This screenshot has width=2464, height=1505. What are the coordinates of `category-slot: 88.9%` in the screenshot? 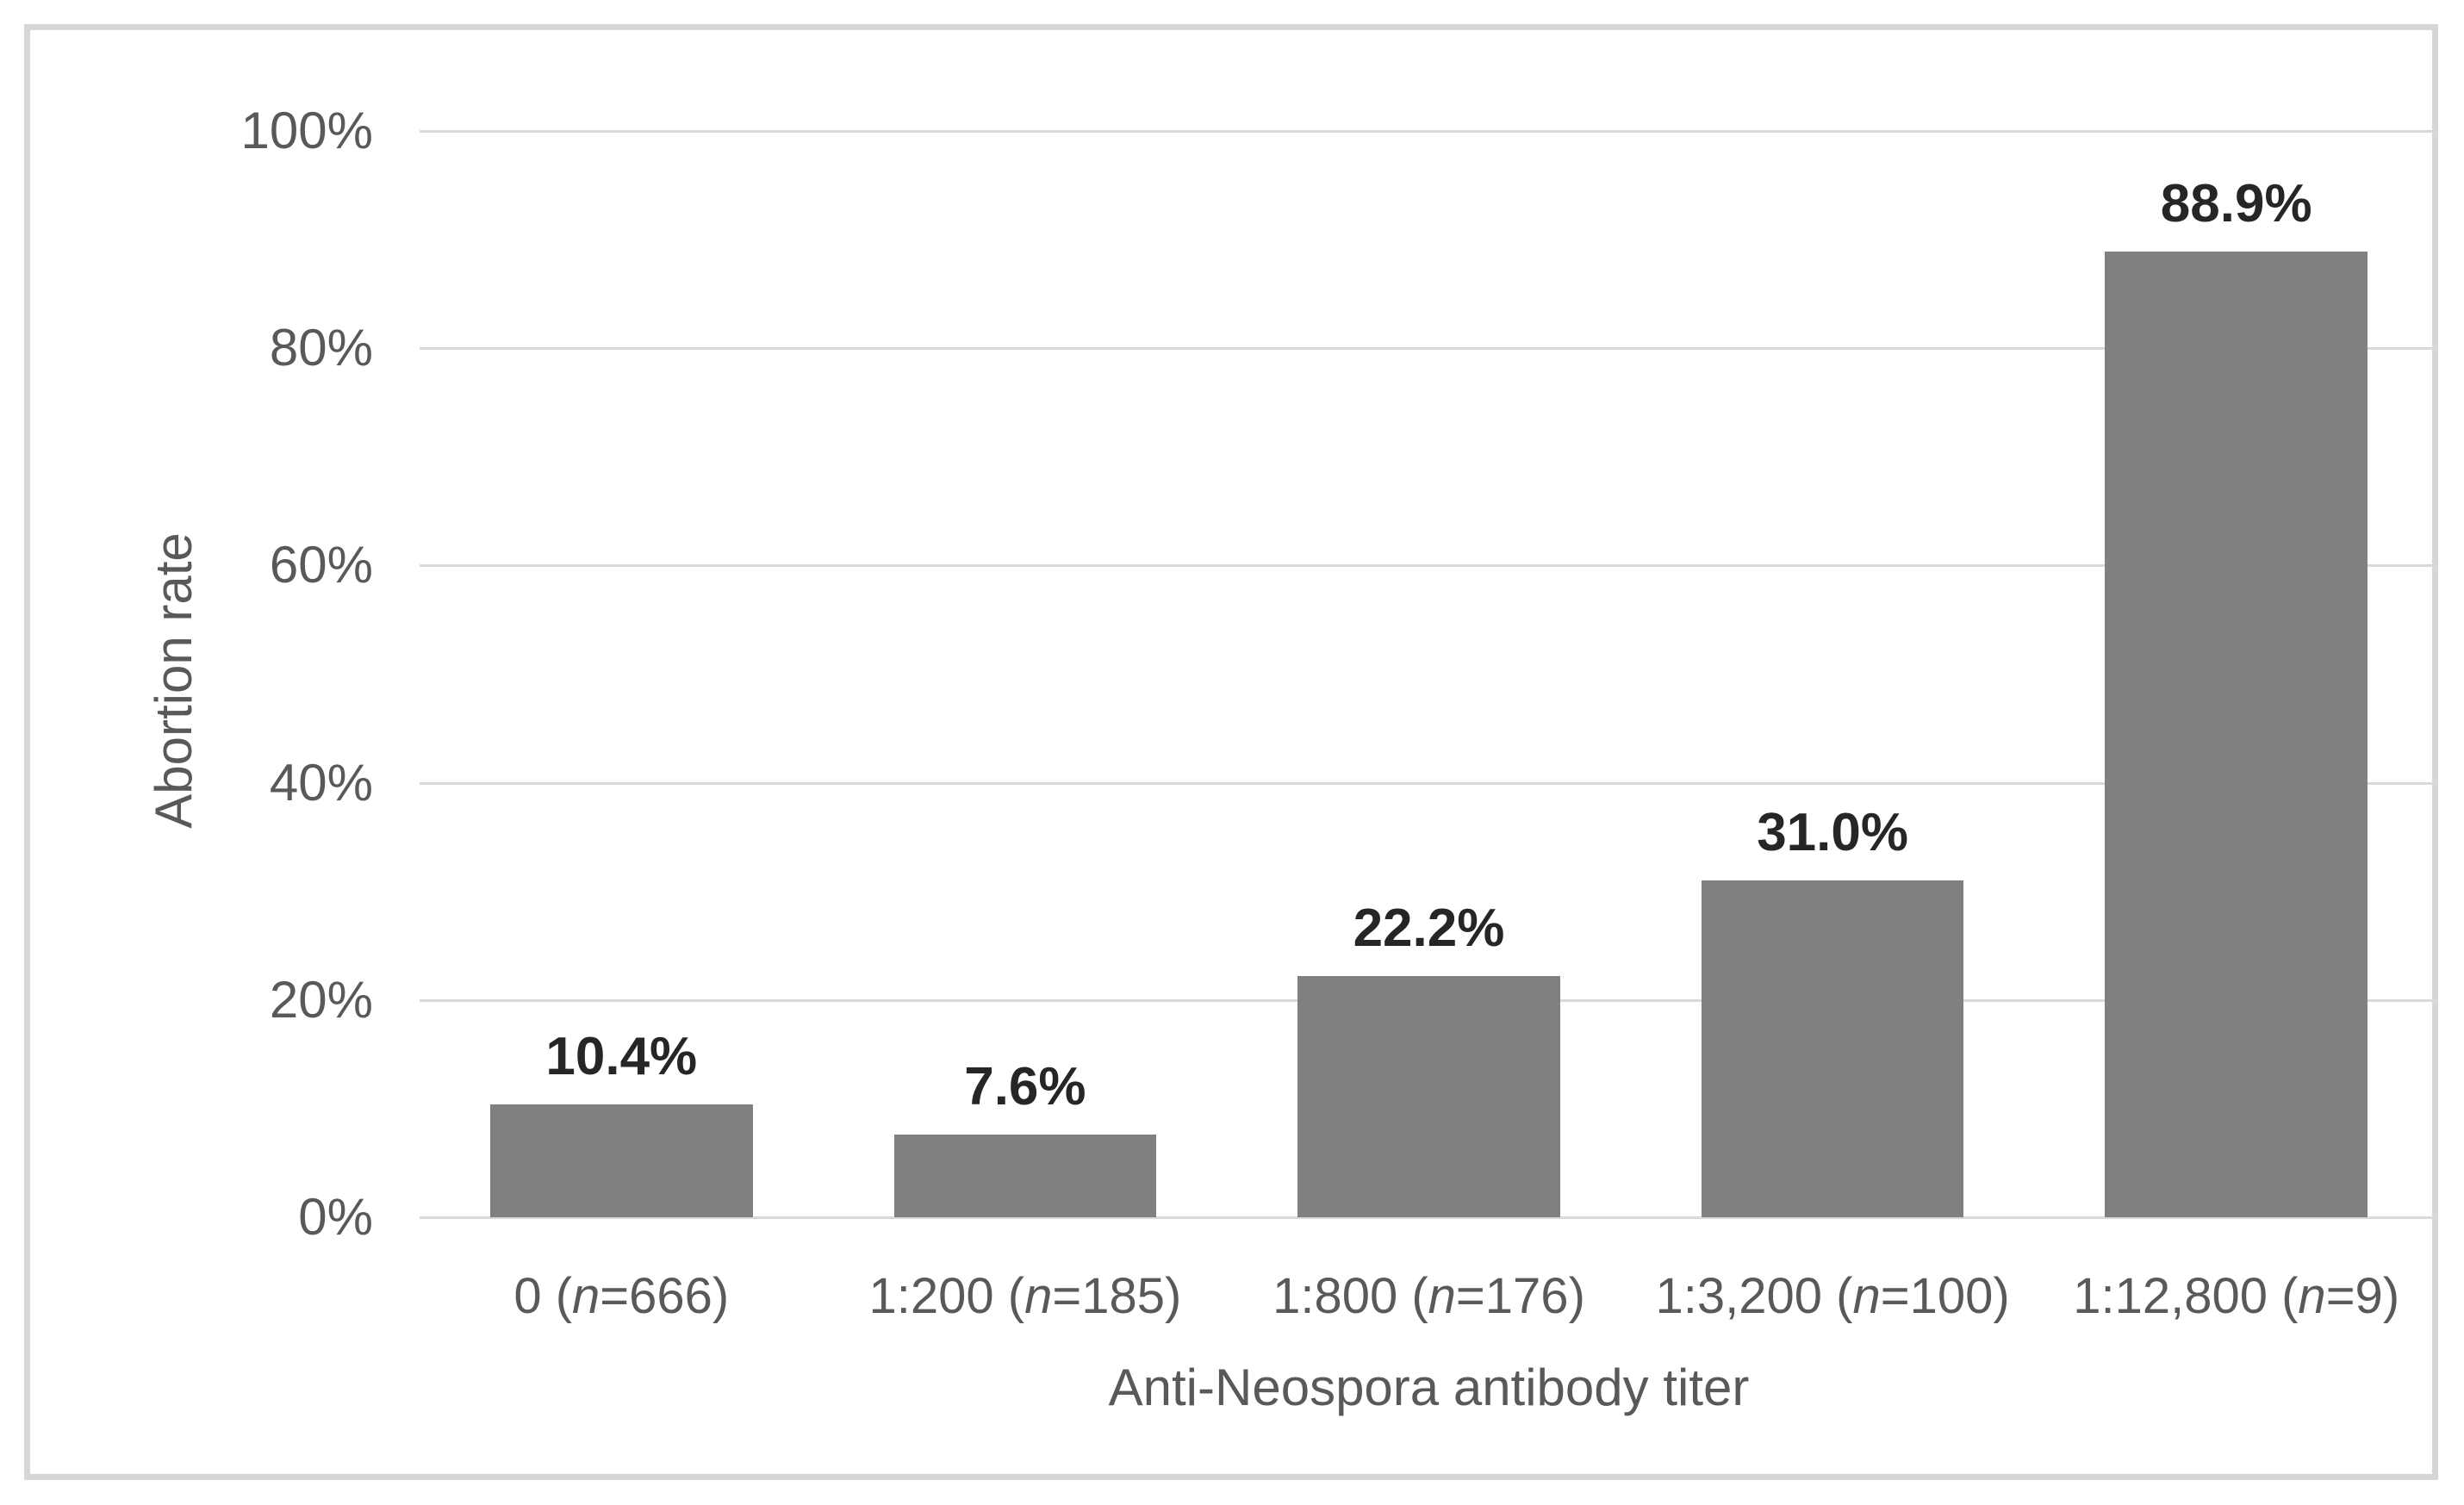 It's located at (2236, 674).